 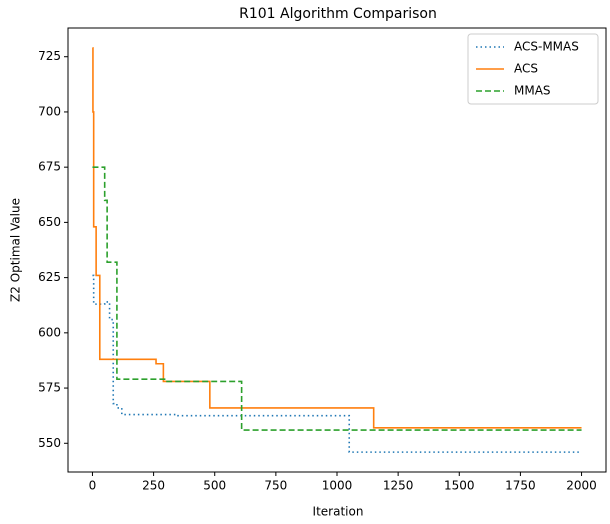 I want to click on chart-title: R101 Algorithm Comparison, so click(x=338, y=14).